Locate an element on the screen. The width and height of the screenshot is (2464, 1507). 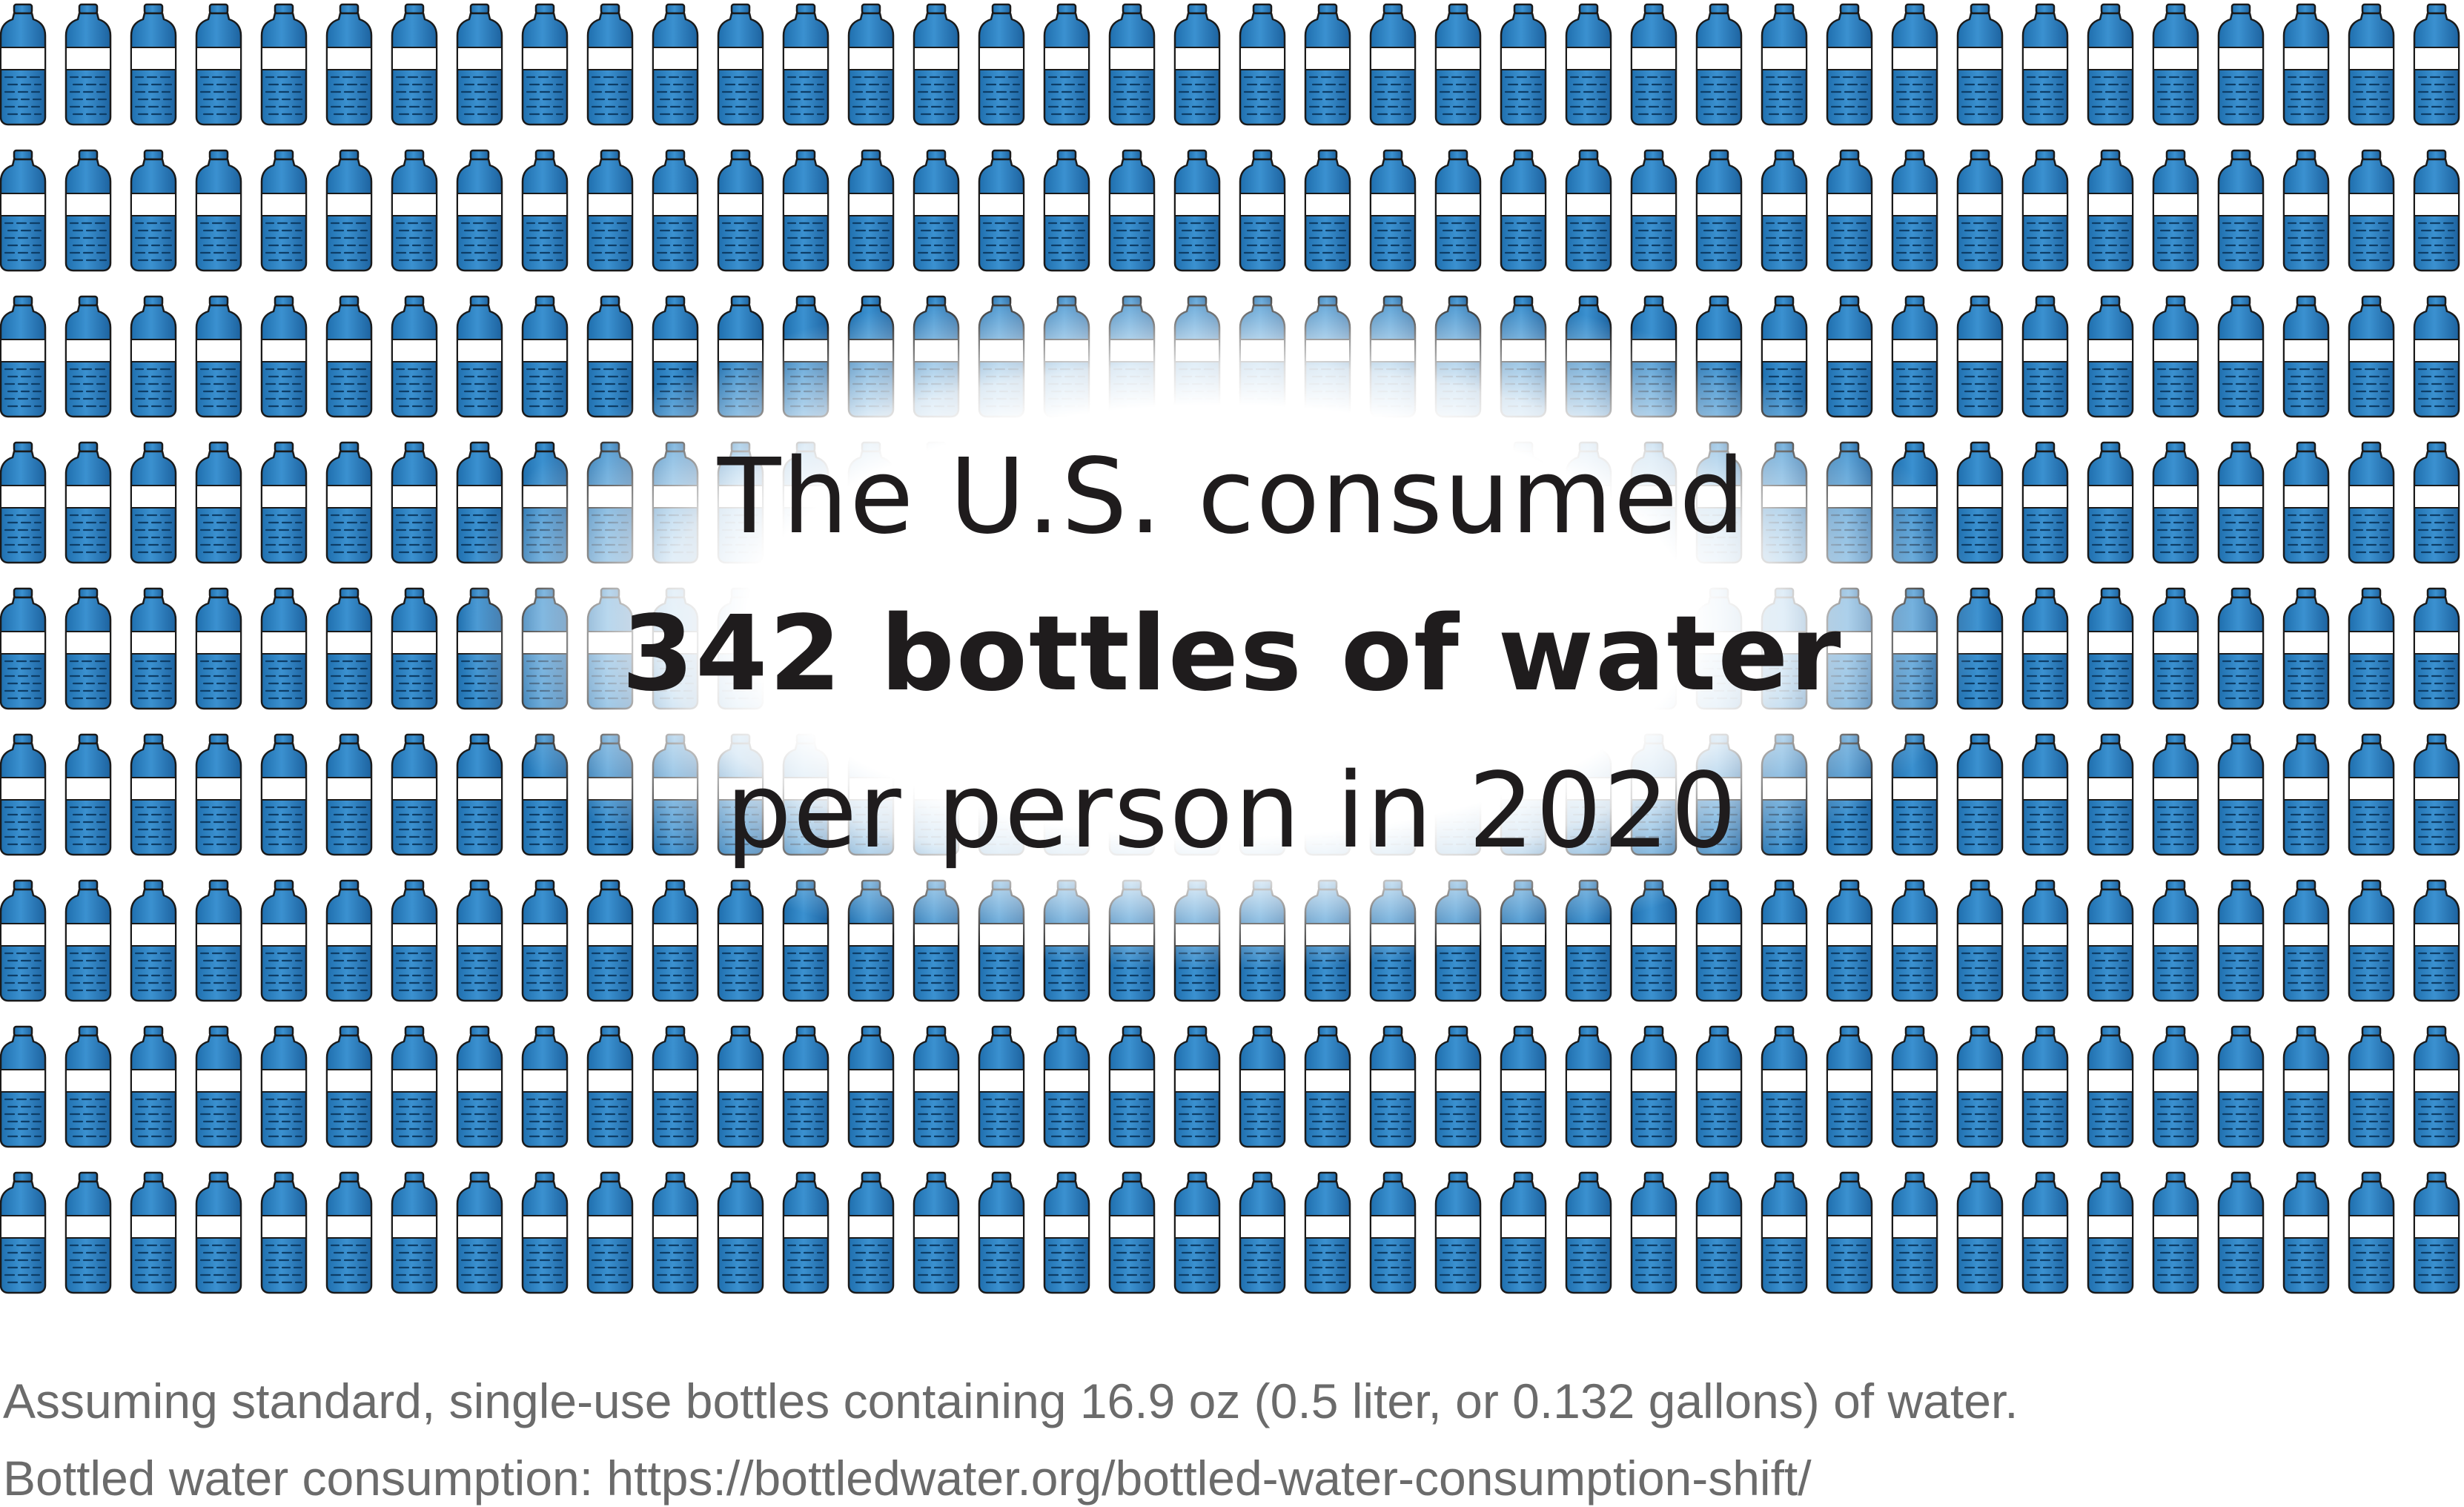
headline-line-2: 342 bottles of water is located at coordinates (1232, 654).